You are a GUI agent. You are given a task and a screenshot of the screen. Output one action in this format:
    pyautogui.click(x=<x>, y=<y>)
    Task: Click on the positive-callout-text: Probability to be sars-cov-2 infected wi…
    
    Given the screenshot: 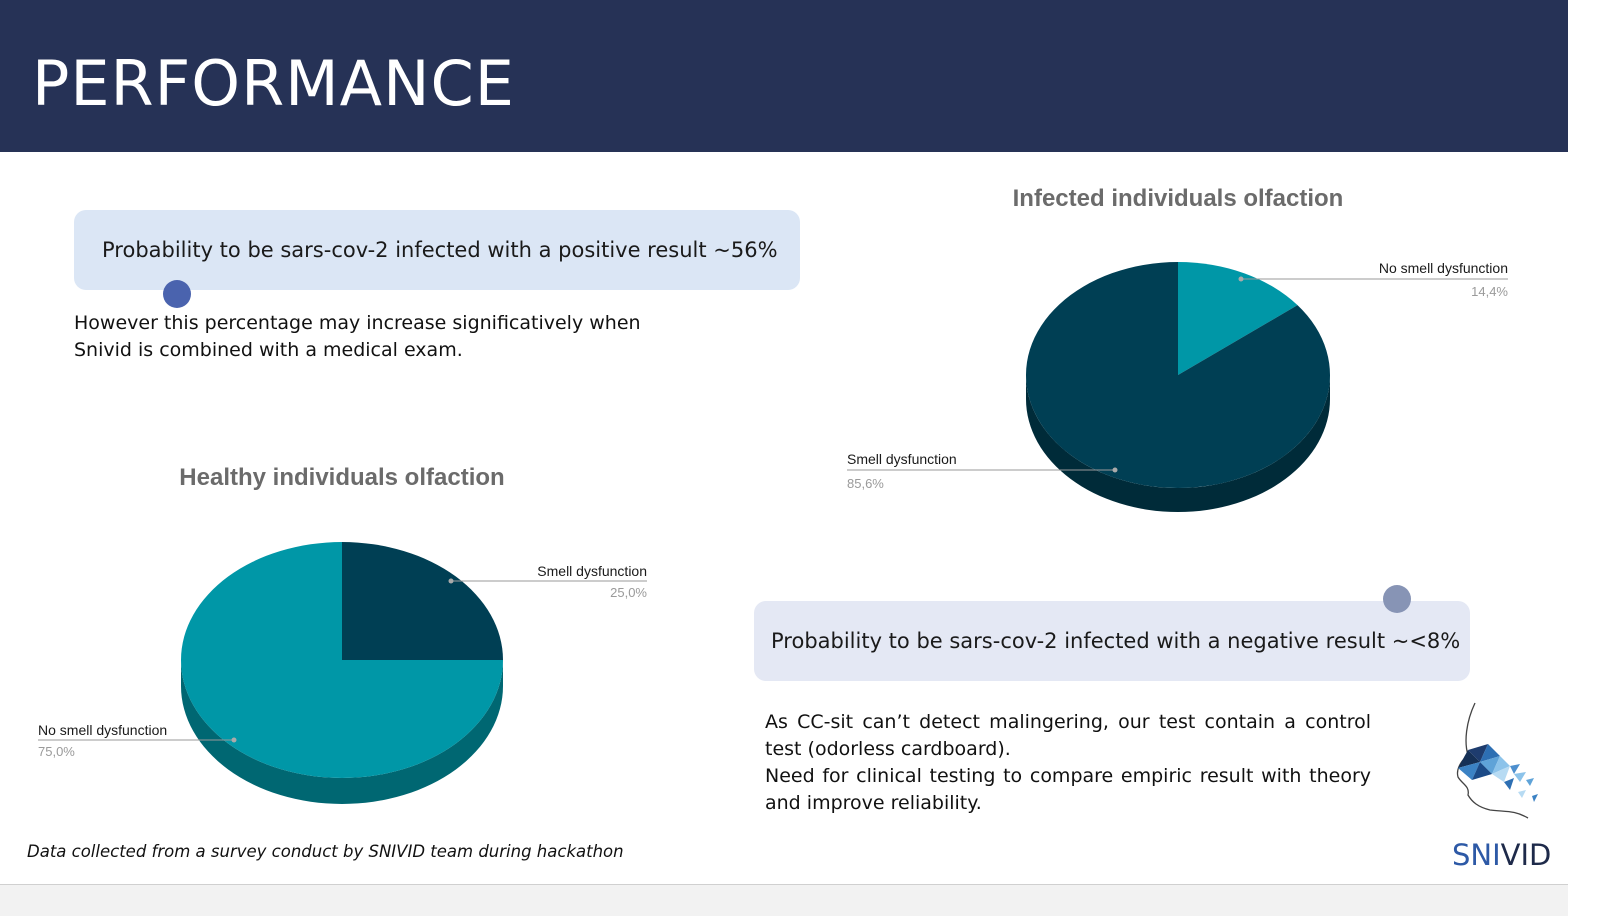 What is the action you would take?
    pyautogui.click(x=440, y=250)
    